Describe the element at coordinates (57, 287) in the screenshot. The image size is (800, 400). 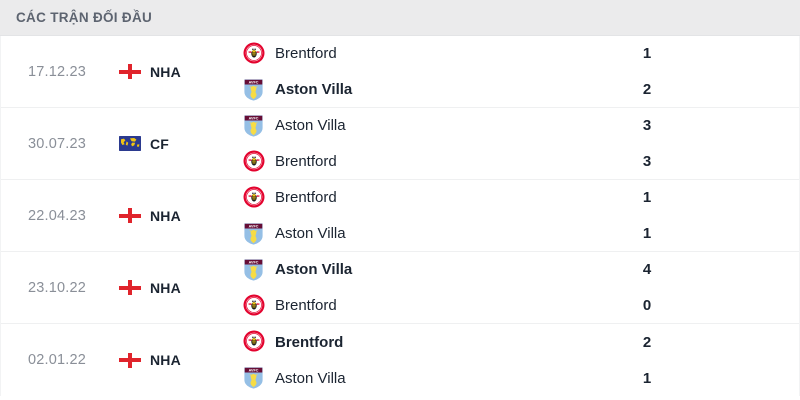
I see `match-date: 23.10.22` at that location.